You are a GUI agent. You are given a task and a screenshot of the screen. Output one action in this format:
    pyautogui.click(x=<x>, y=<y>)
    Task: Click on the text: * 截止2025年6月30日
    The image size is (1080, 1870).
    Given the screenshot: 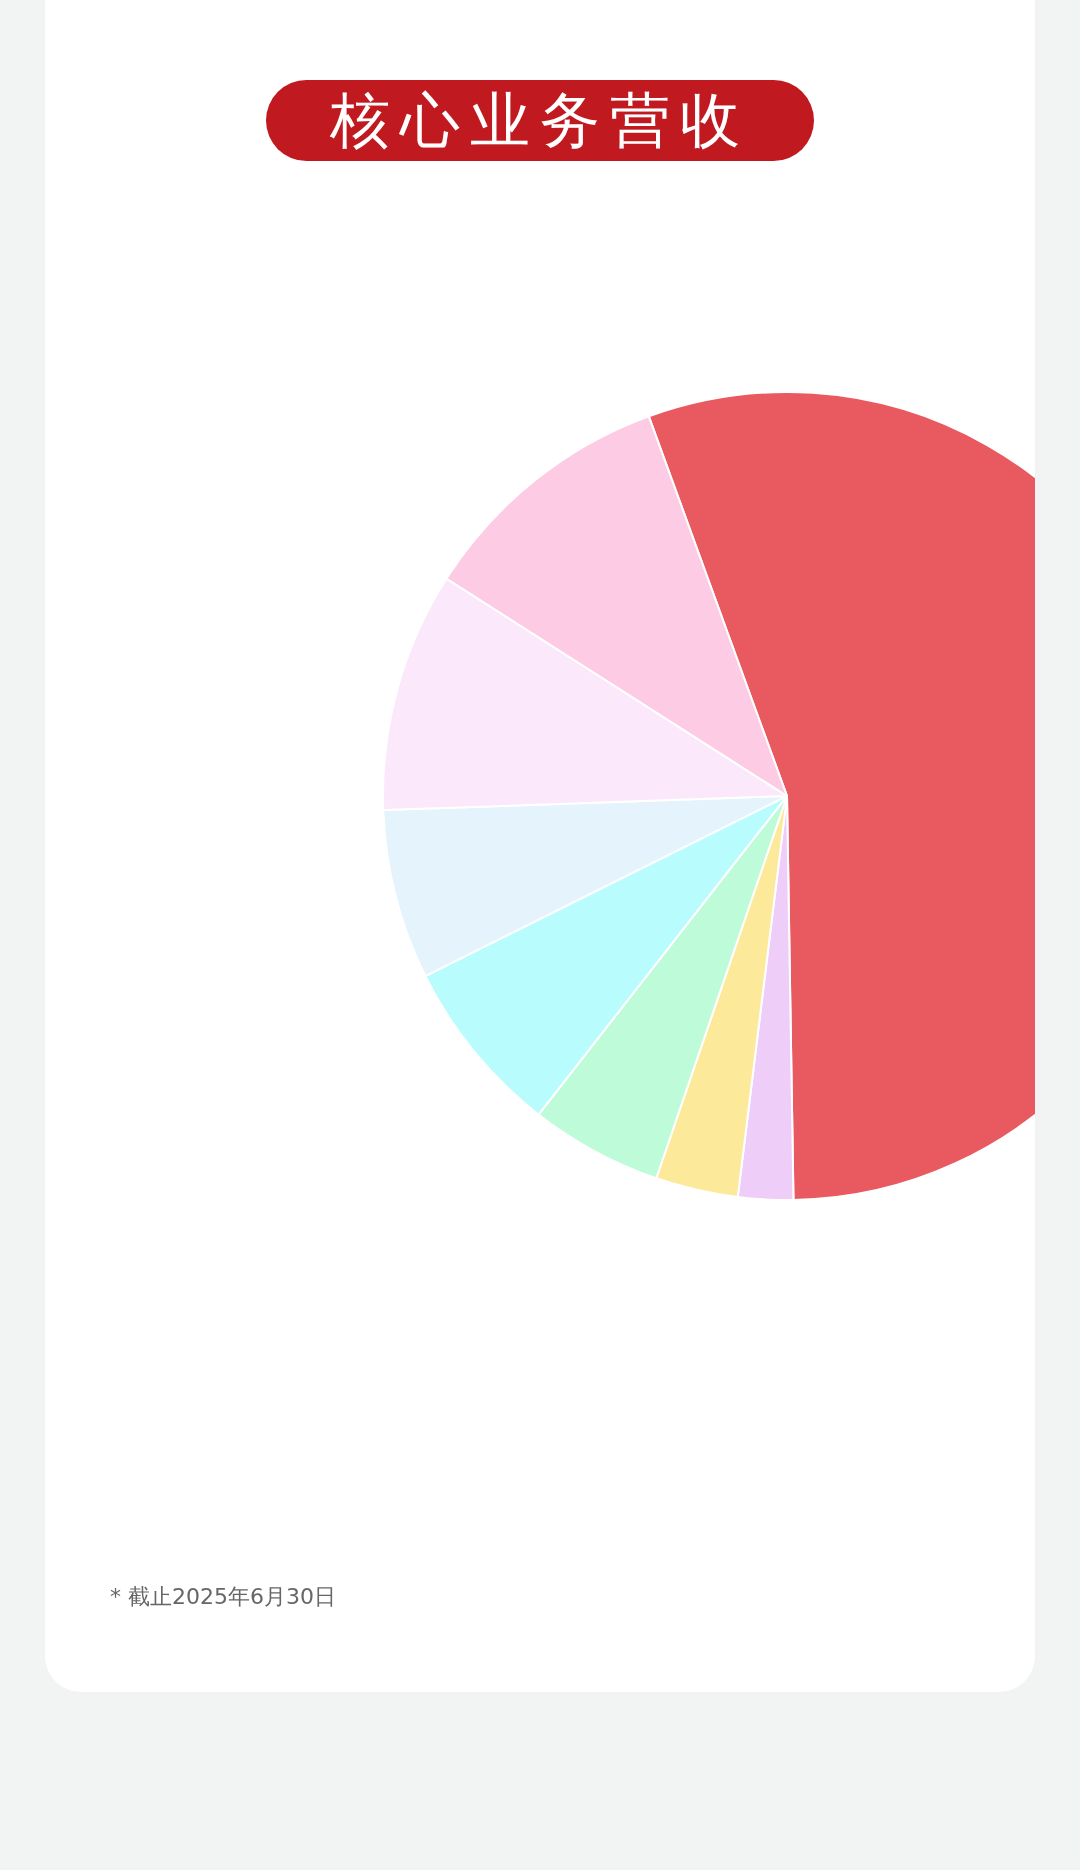 What is the action you would take?
    pyautogui.click(x=223, y=1597)
    